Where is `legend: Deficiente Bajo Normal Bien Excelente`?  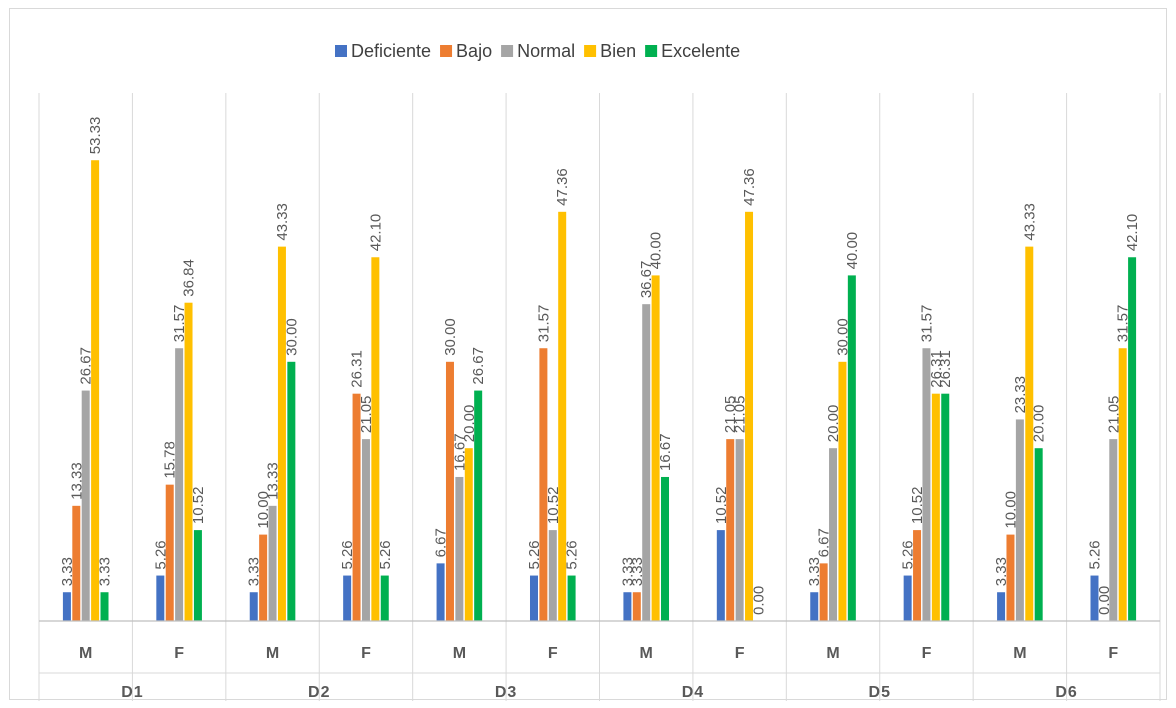
legend: Deficiente Bajo Normal Bien Excelente is located at coordinates (537, 51).